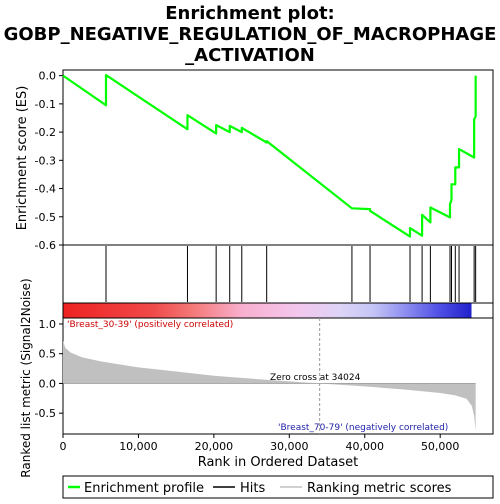  What do you see at coordinates (267, 310) in the screenshot?
I see `ranking-color-bar` at bounding box center [267, 310].